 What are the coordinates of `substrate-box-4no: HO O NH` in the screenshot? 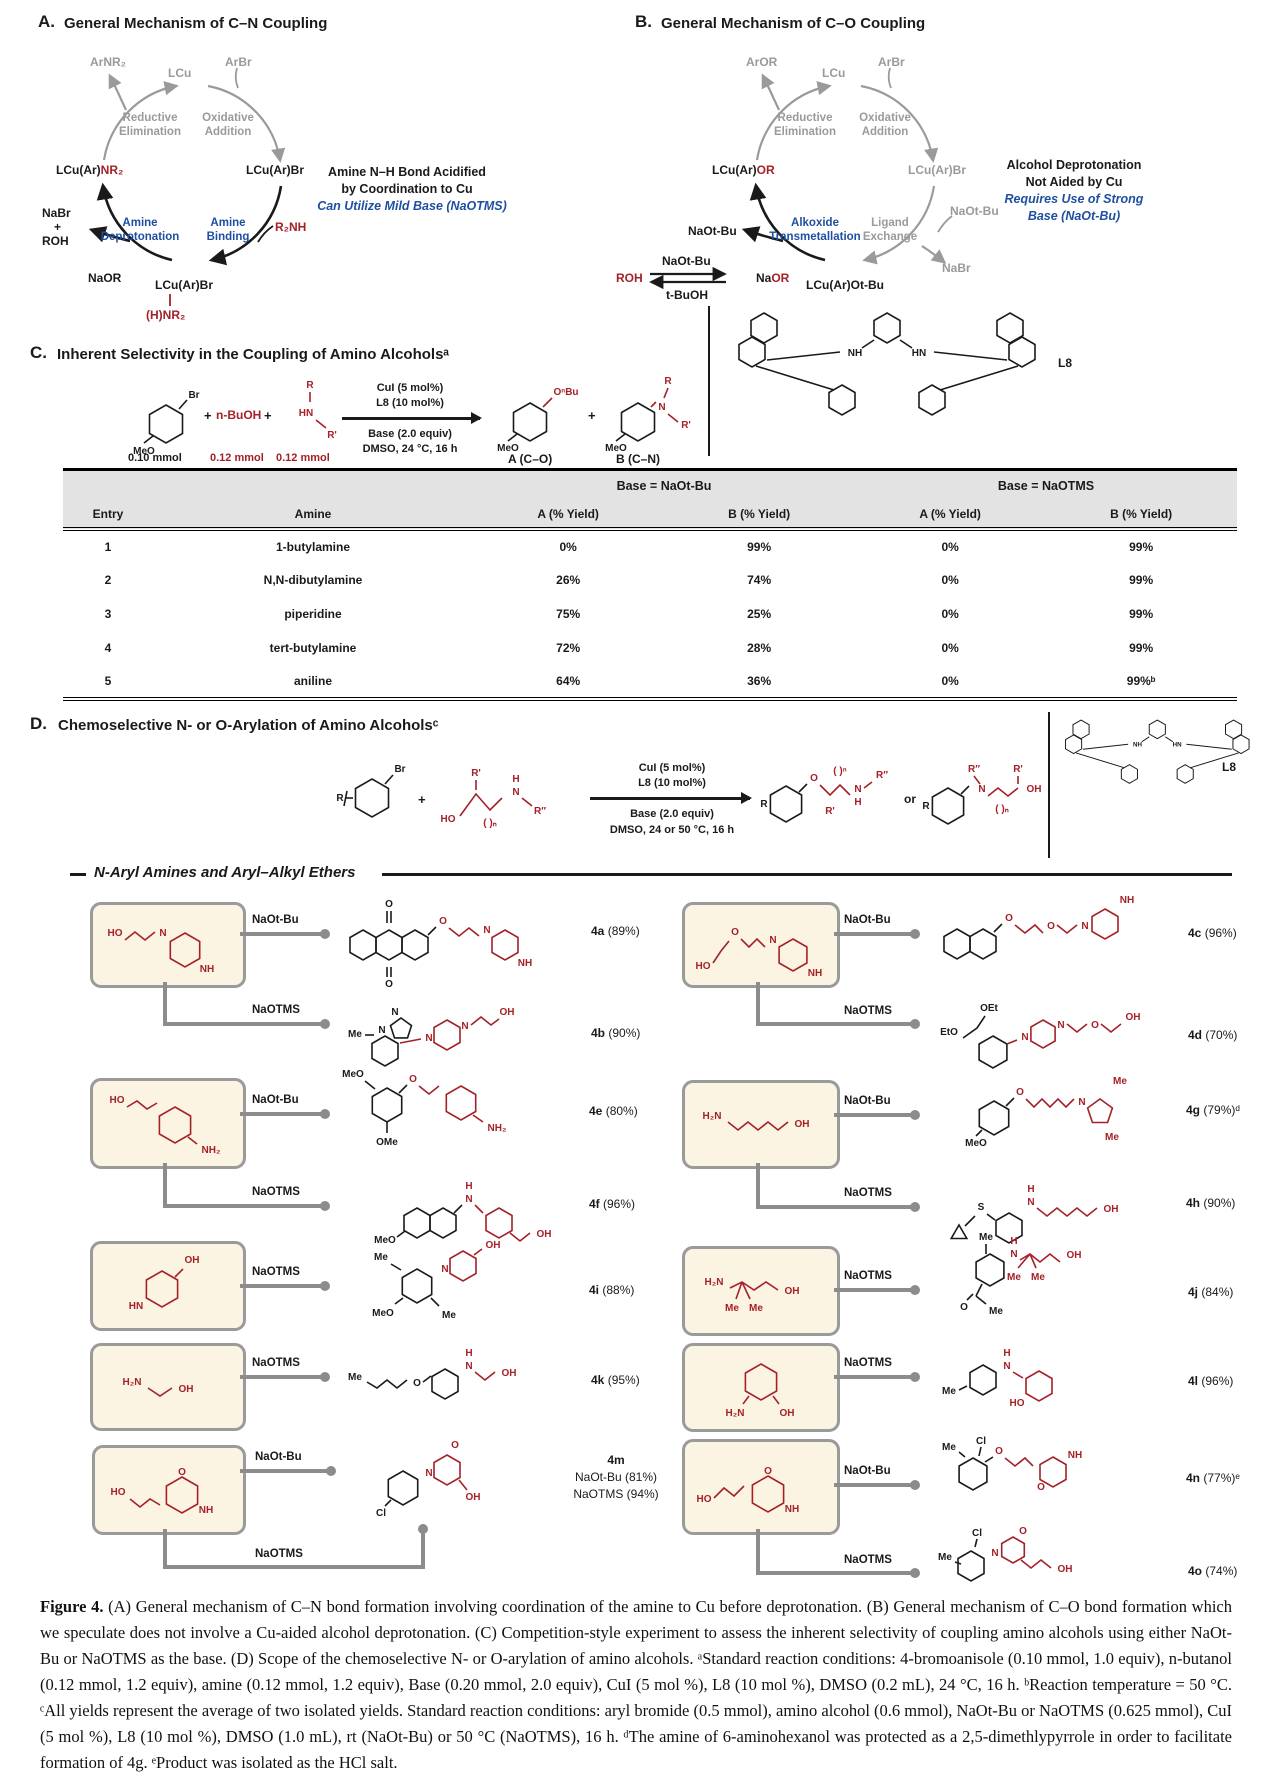 It's located at (761, 1487).